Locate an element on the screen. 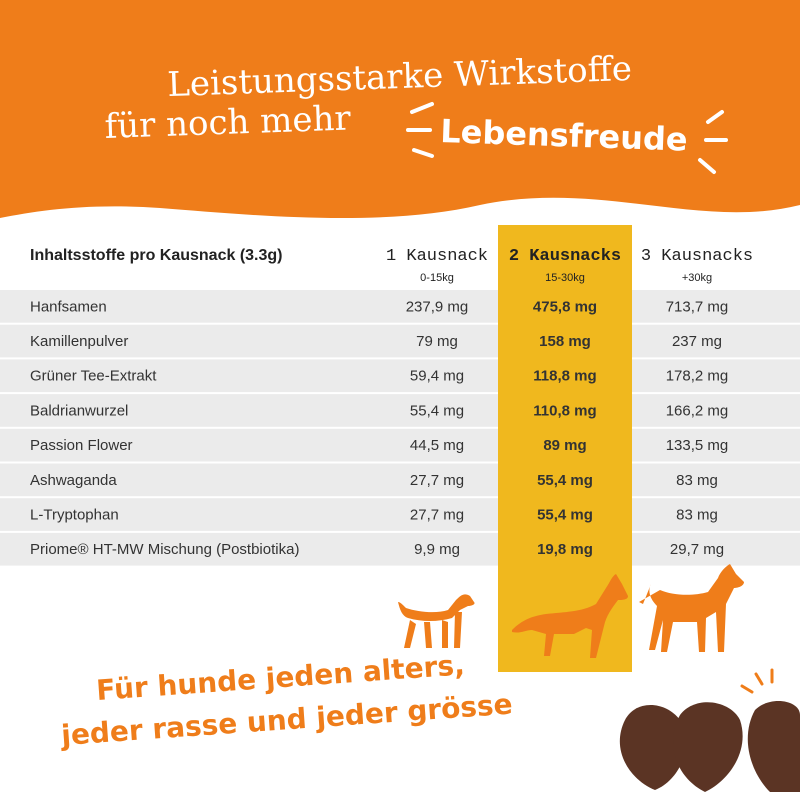  ingredient: Hanfsamen is located at coordinates (68, 306).